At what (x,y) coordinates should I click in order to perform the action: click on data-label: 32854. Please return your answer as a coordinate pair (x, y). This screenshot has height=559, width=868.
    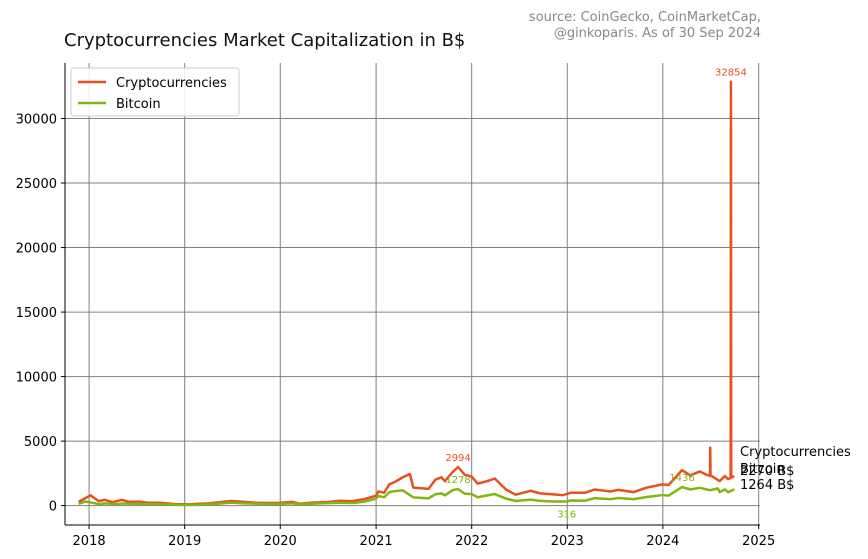
    Looking at the image, I should click on (731, 73).